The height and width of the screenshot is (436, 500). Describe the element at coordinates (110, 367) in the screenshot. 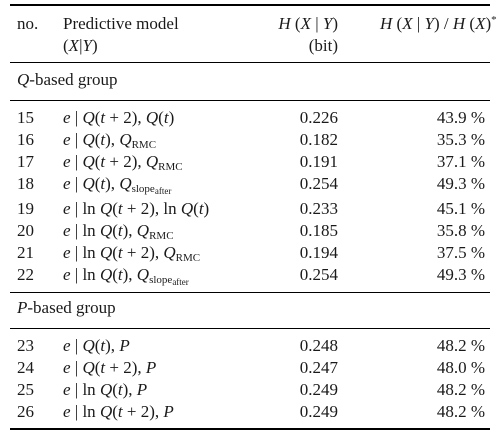

I see `row-model: e | Q(t + 2), P` at that location.